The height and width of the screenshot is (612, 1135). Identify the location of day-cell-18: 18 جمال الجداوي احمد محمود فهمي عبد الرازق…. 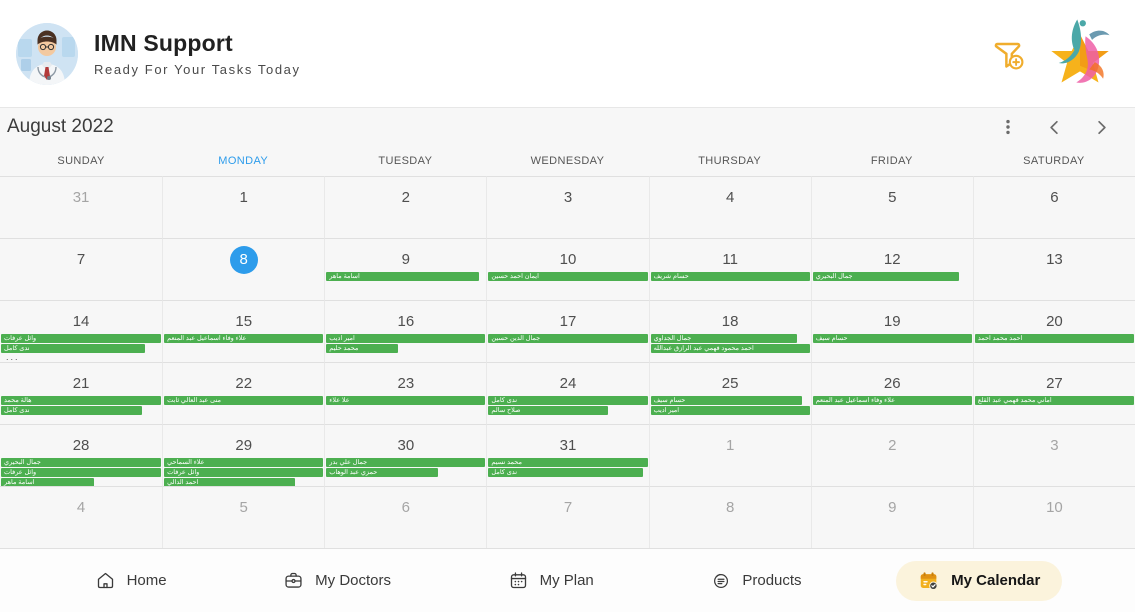
(729, 331).